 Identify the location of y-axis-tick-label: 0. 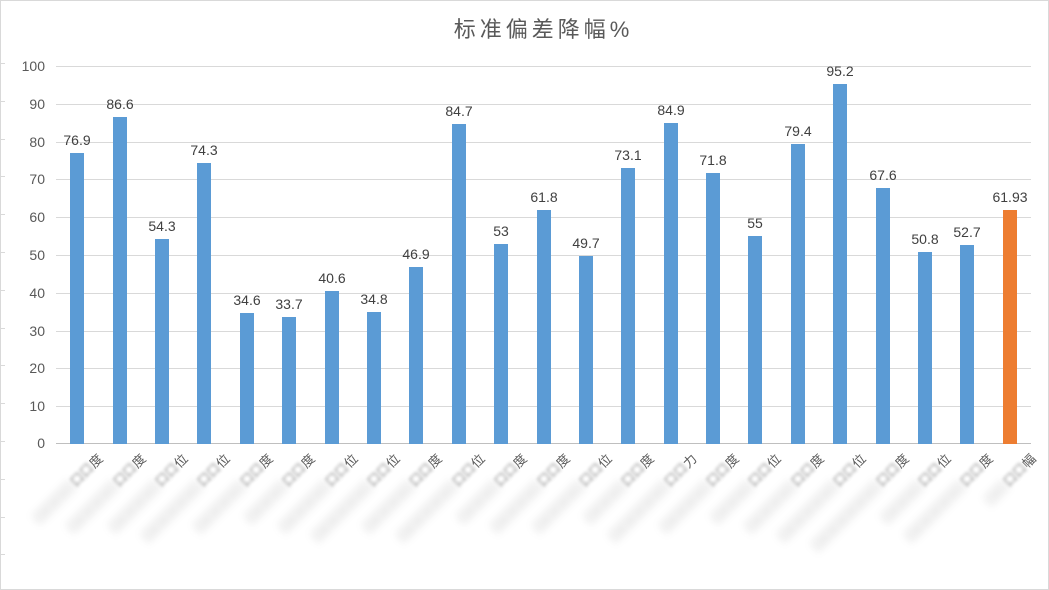
(41, 443).